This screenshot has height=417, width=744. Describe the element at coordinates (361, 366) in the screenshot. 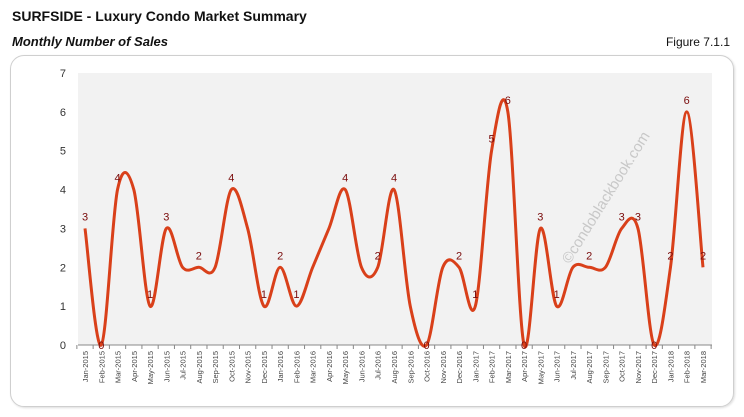

I see `x-tick-label: Jun-2016` at that location.